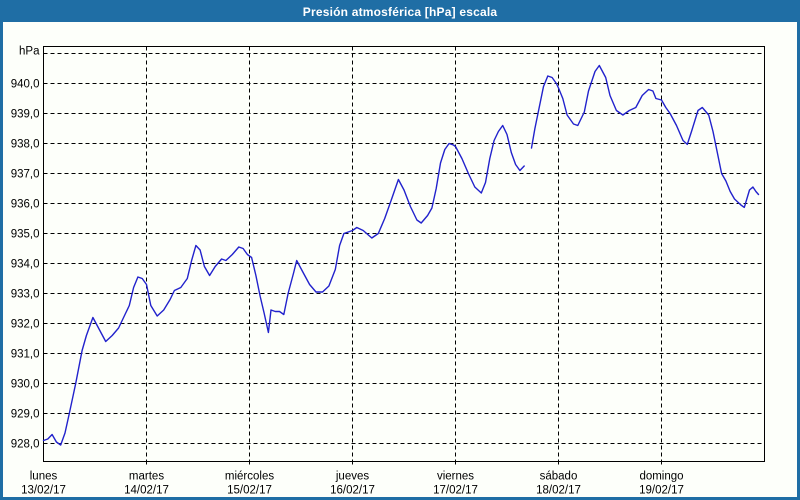 This screenshot has width=800, height=500. I want to click on day-name-label: miércoles, so click(249, 477).